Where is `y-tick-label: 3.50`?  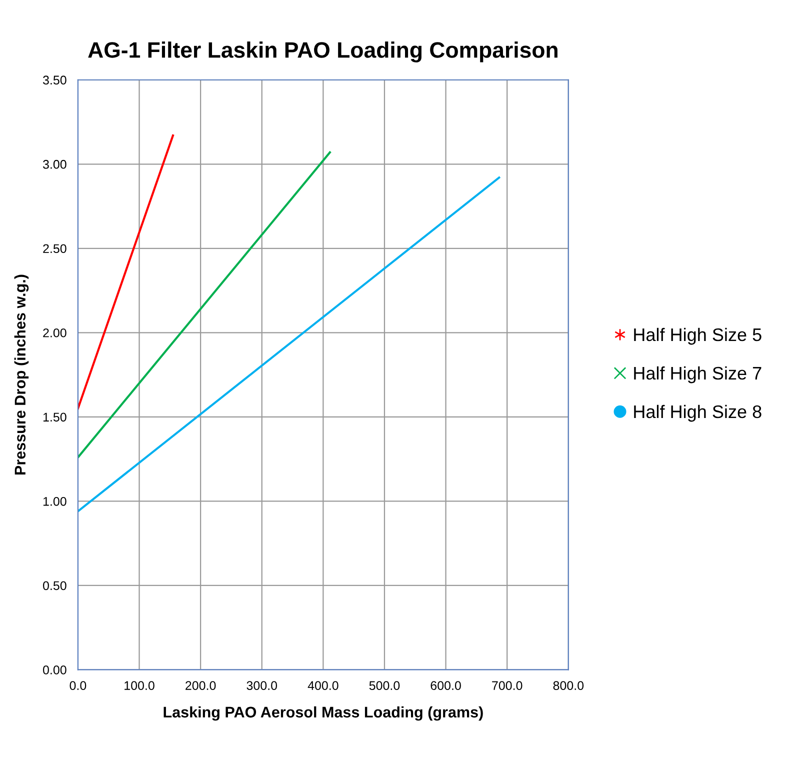
y-tick-label: 3.50 is located at coordinates (54, 80).